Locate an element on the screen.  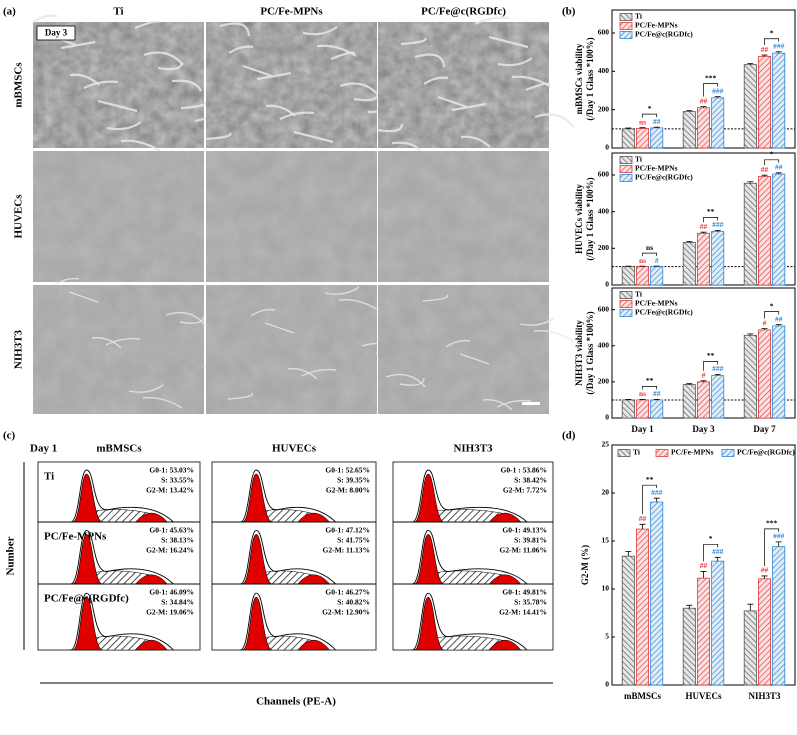
legend-label: PC/Fe@c(RGDfc) is located at coordinates (664, 34).